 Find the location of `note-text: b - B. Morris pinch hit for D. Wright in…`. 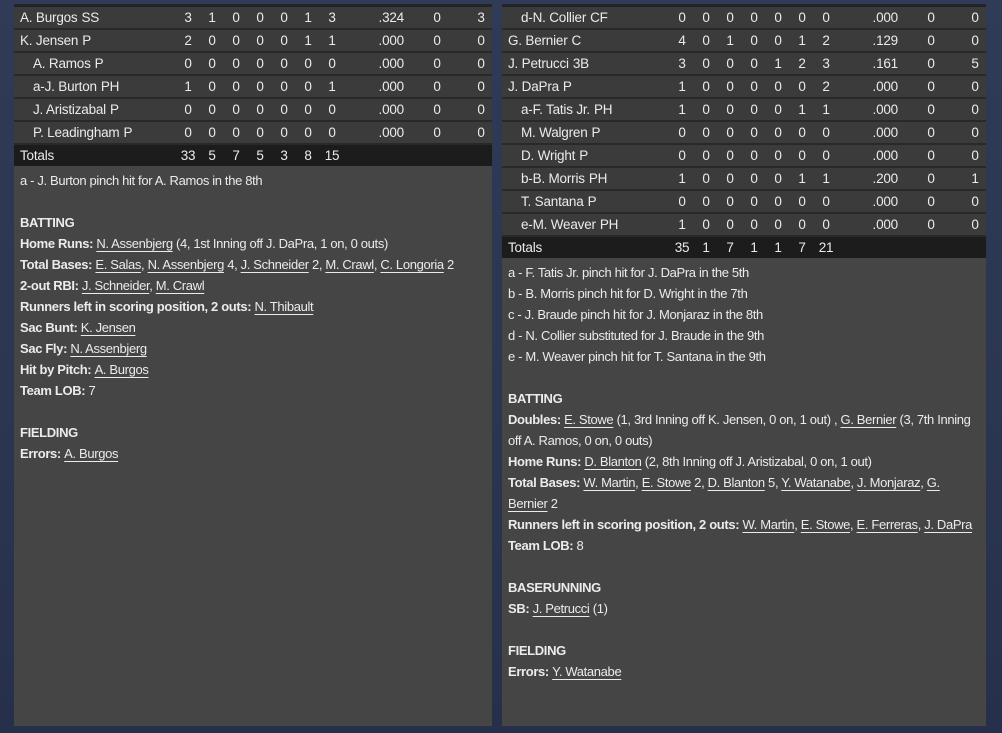

note-text: b - B. Morris pinch hit for D. Wright in… is located at coordinates (628, 293).